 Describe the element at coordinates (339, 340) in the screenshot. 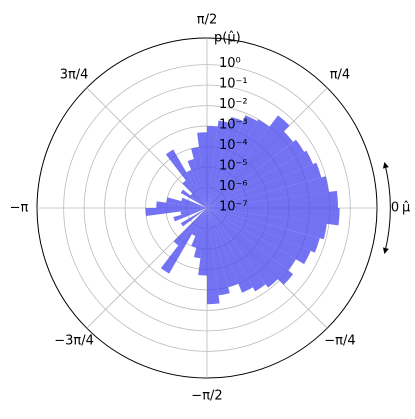

I see `angle-tick-label: −π/4` at that location.